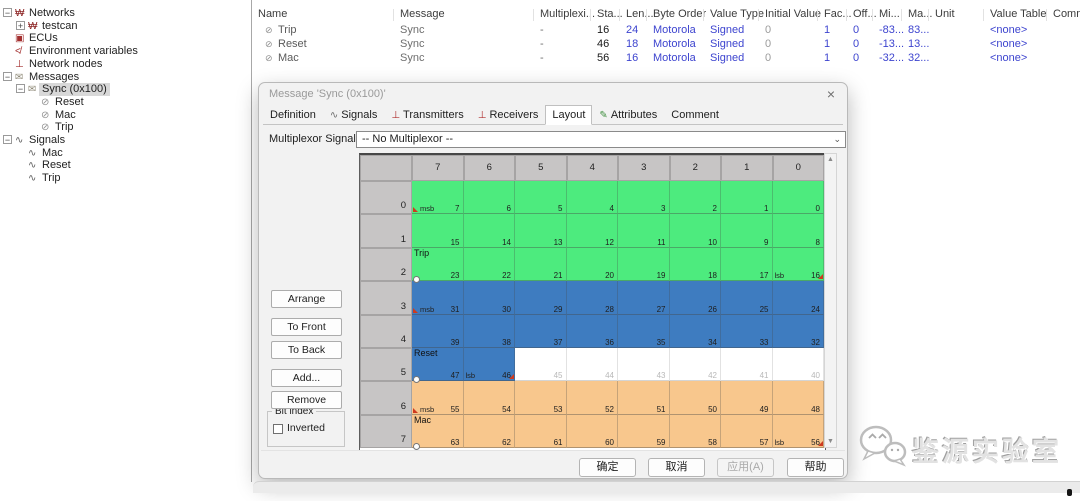 The width and height of the screenshot is (1080, 501). I want to click on bit-cell: 17, so click(747, 264).